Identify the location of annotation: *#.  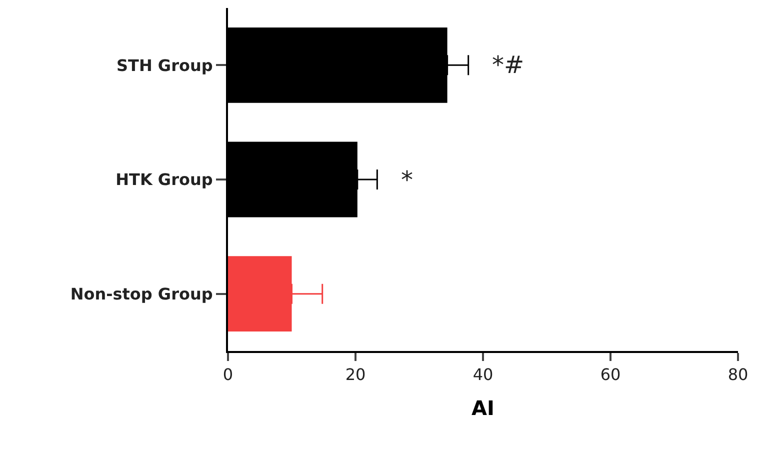
(508, 65).